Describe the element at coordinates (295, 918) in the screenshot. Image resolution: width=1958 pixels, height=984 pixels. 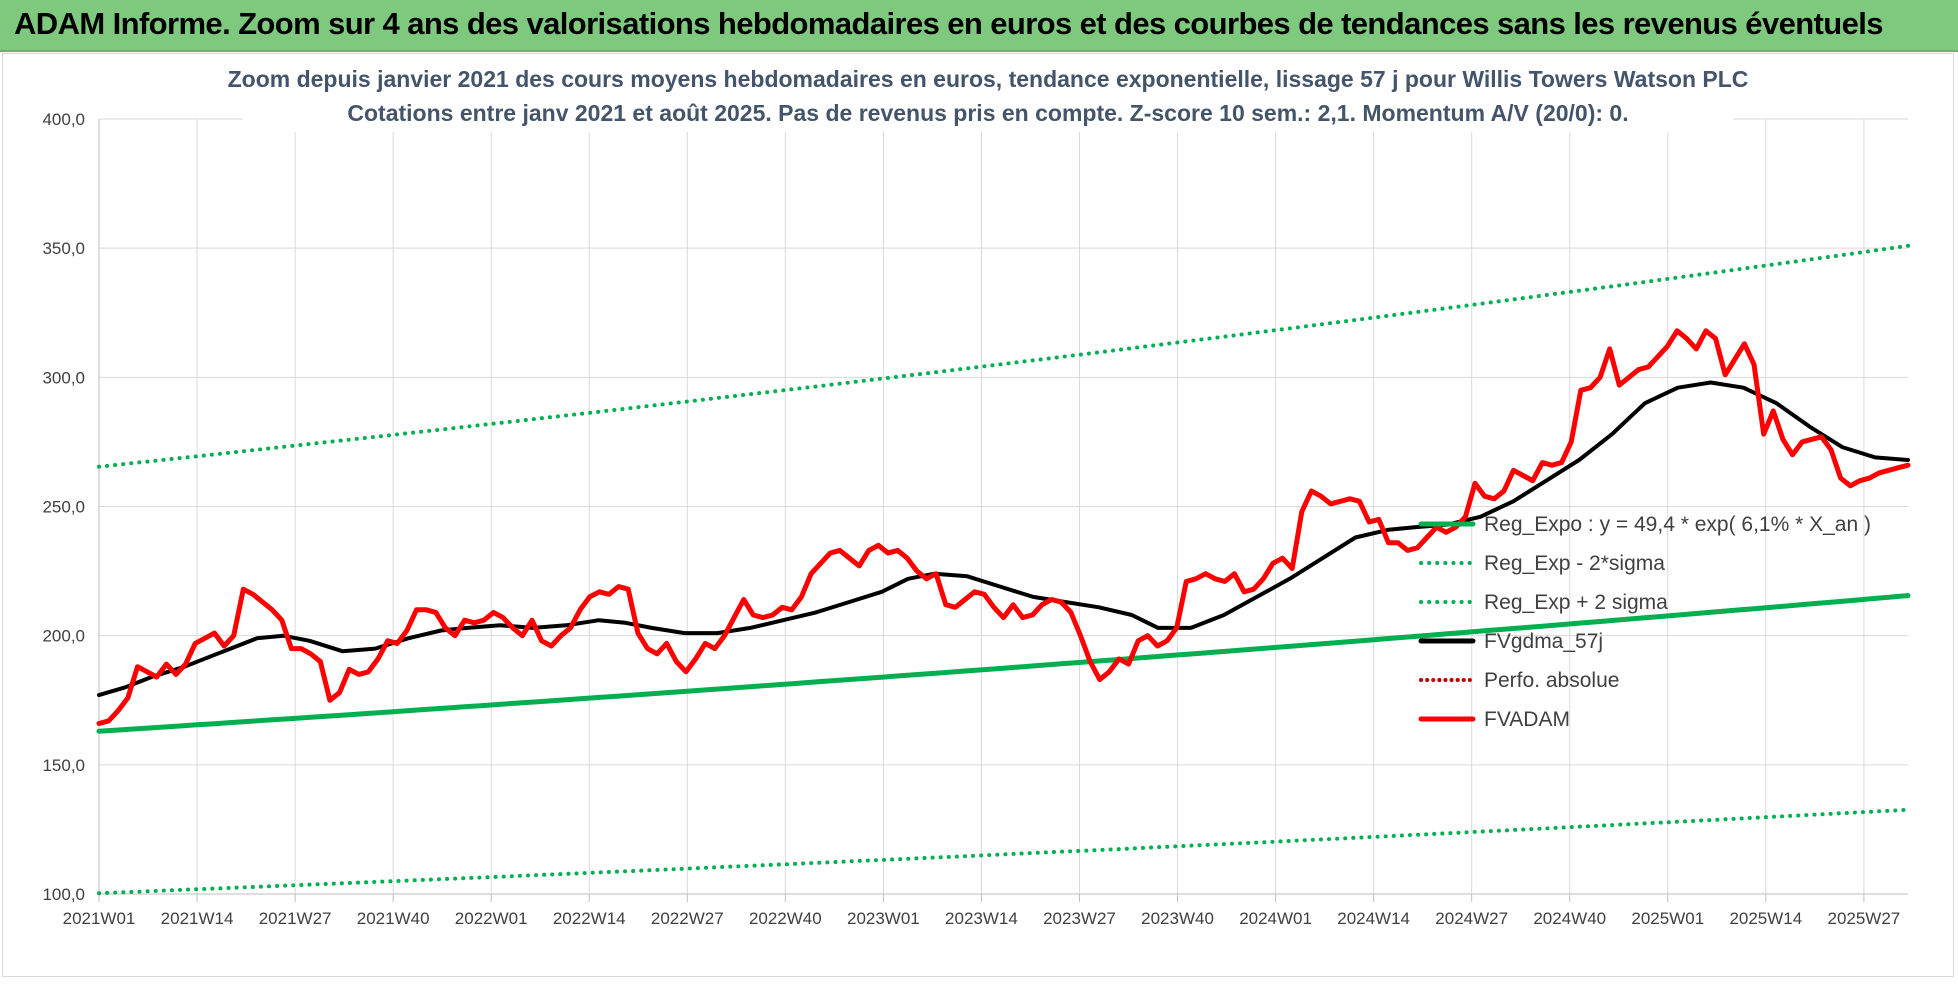
I see `x-tick-label: 2021W27` at that location.